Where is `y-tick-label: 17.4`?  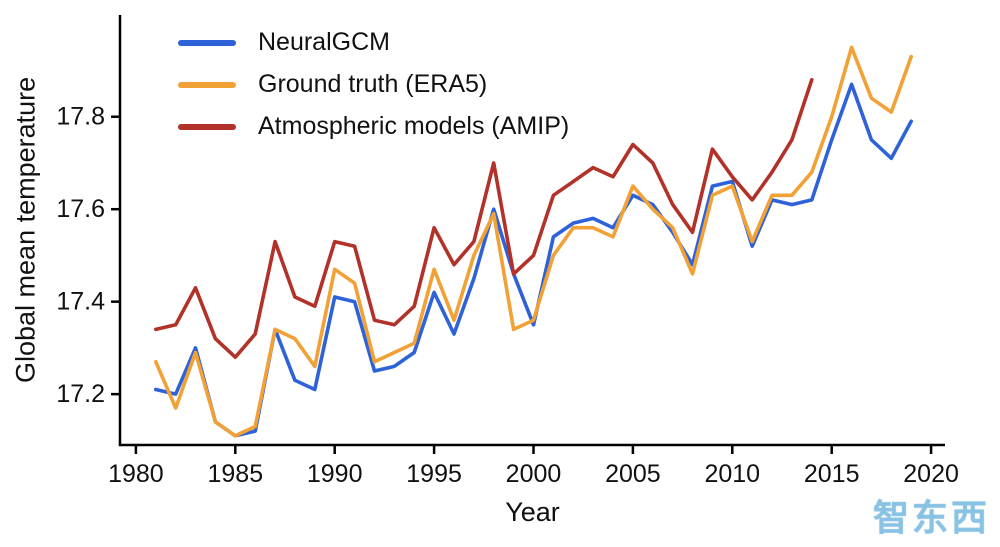
y-tick-label: 17.4 is located at coordinates (80, 302).